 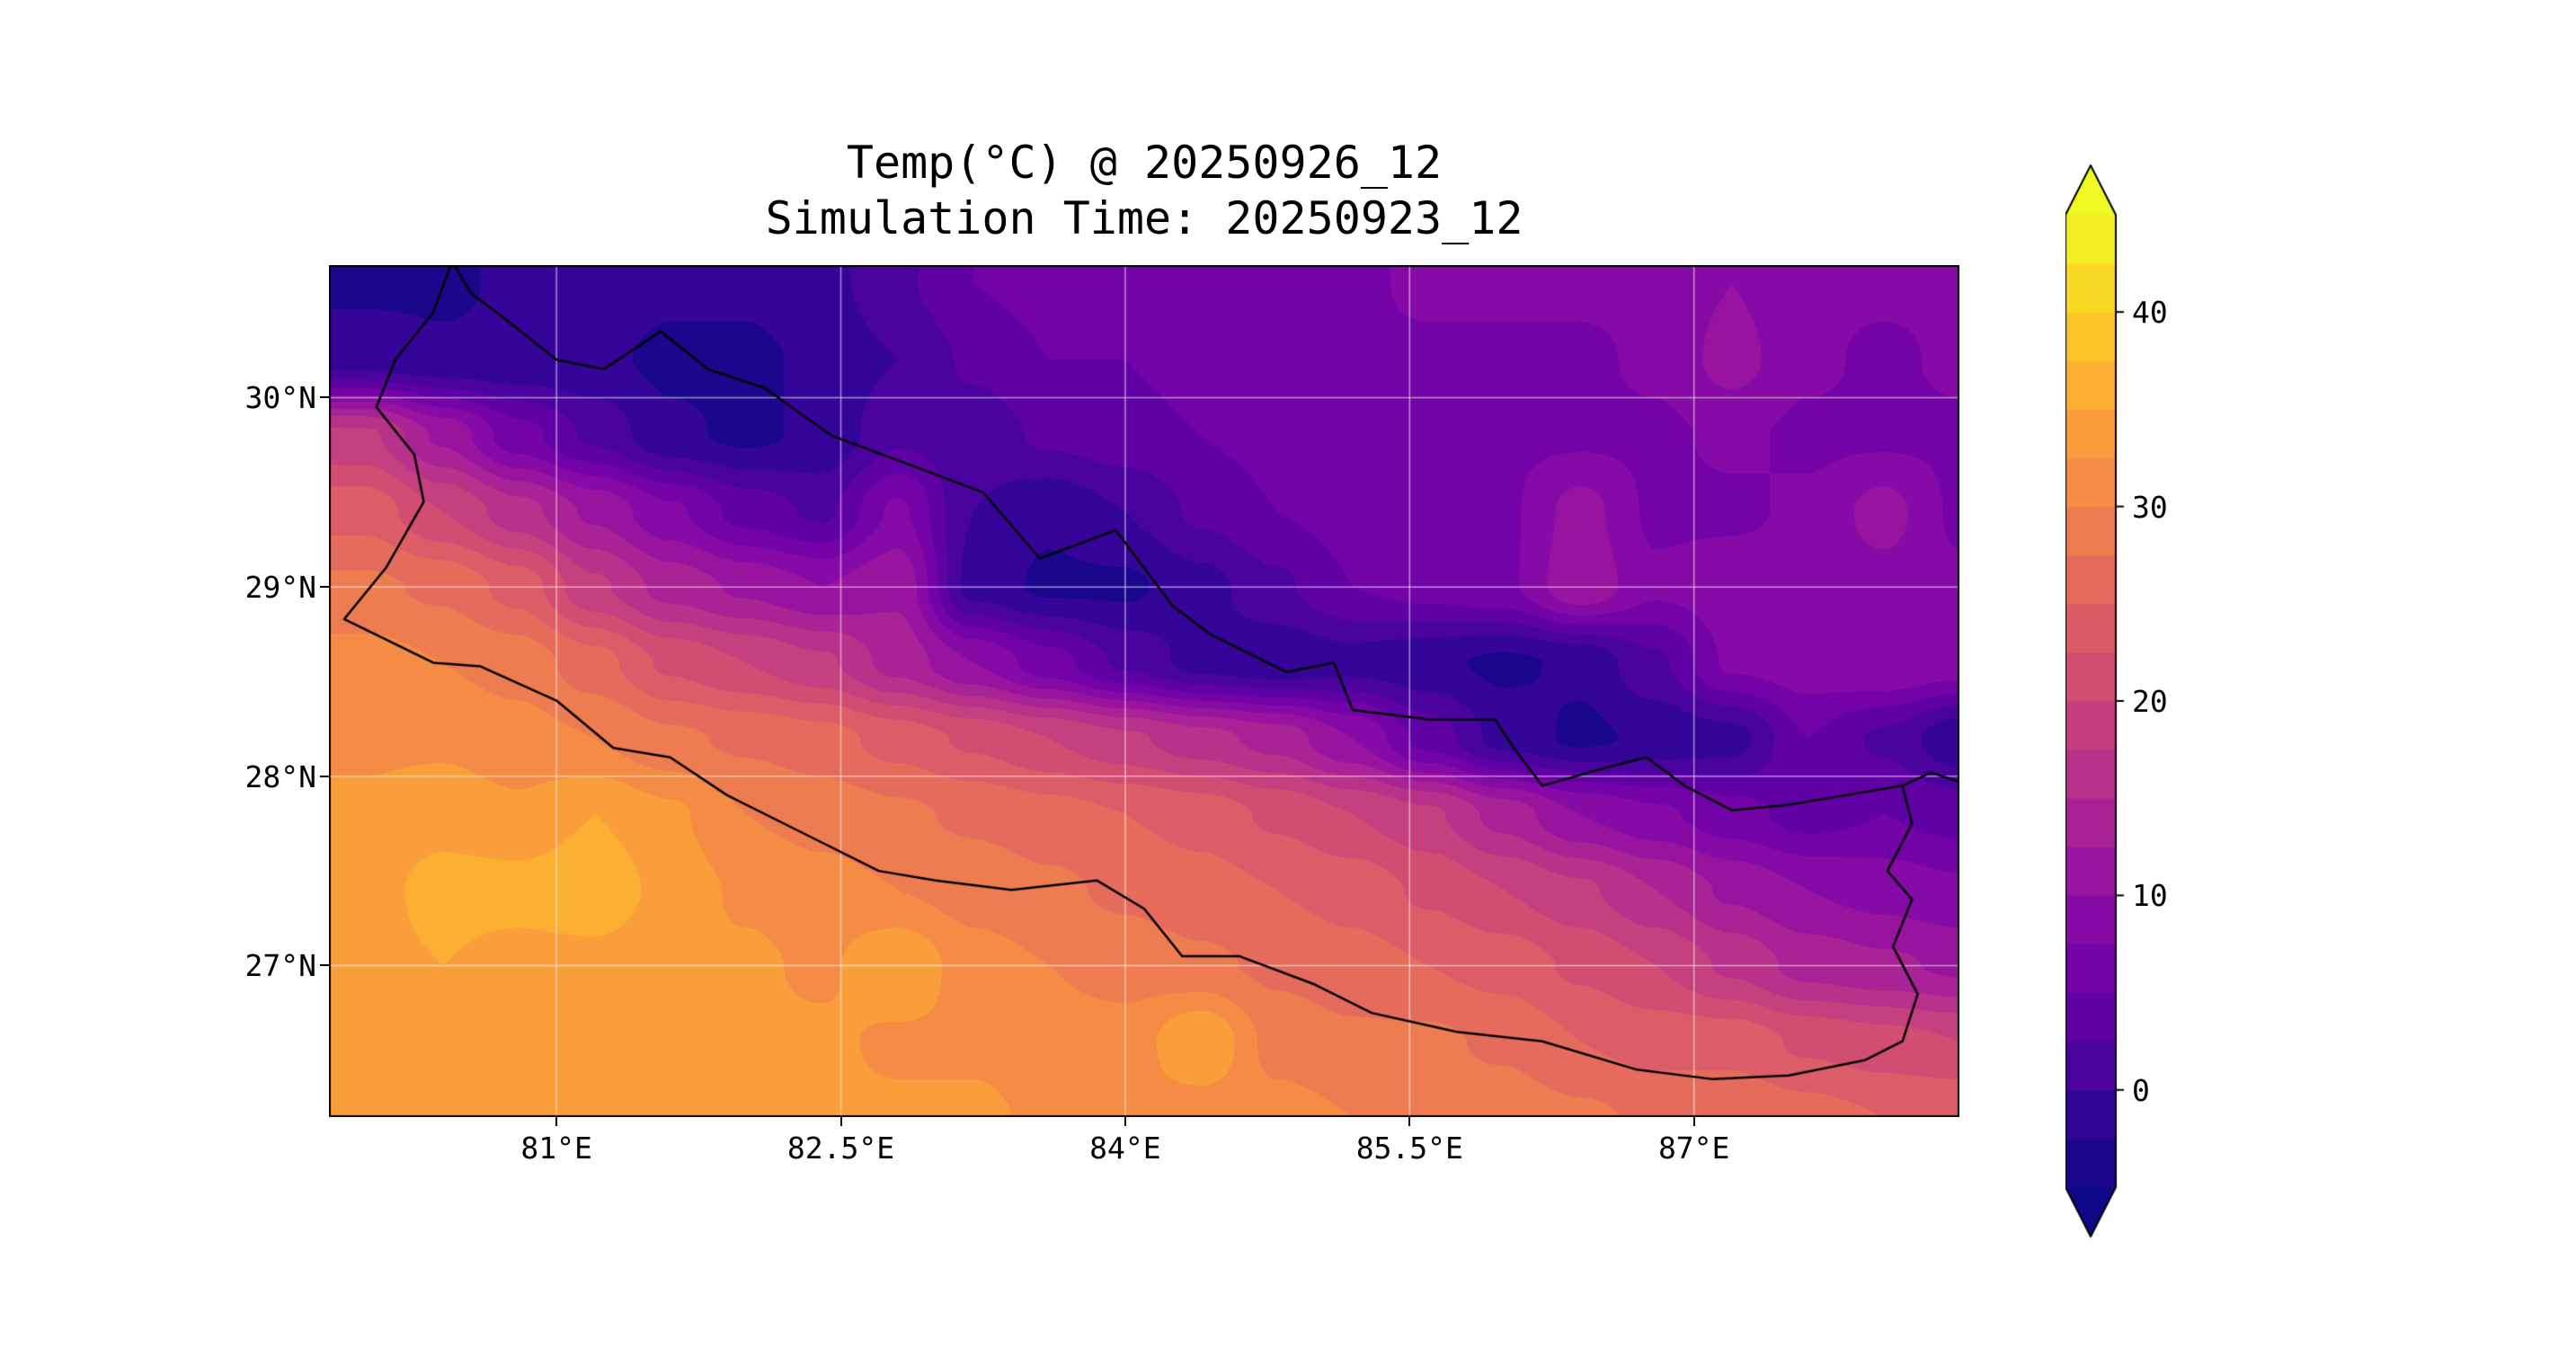 What do you see at coordinates (1144, 163) in the screenshot?
I see `plot-title-line1: Temp(°C) @ 20250926_12` at bounding box center [1144, 163].